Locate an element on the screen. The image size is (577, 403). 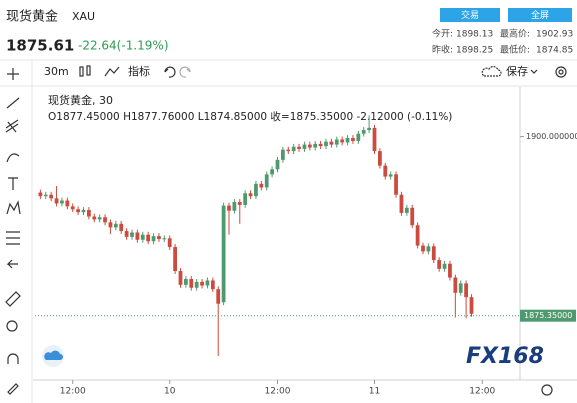
interval: 30m is located at coordinates (56, 71).